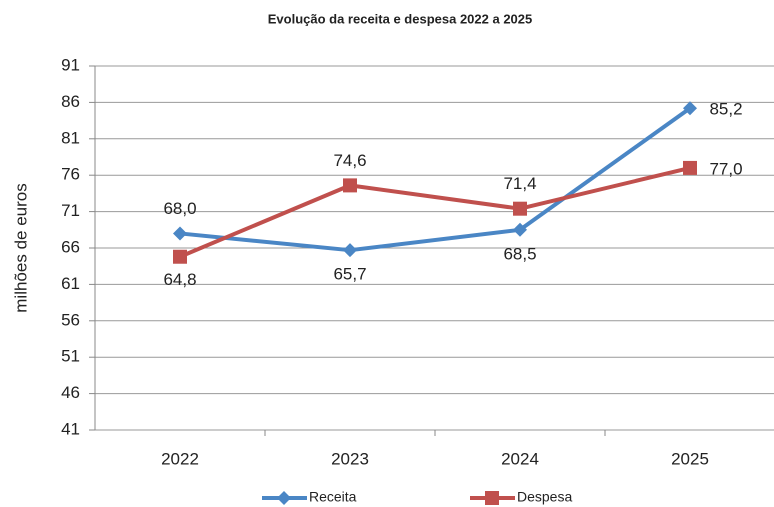 The height and width of the screenshot is (507, 774). What do you see at coordinates (544, 497) in the screenshot?
I see `legend-label: Despesa` at bounding box center [544, 497].